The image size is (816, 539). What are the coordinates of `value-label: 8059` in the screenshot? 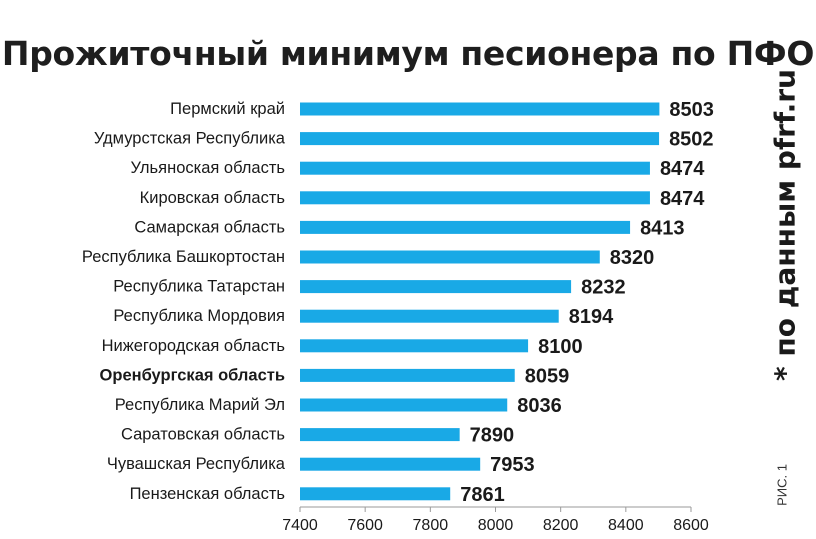 It's located at (547, 376).